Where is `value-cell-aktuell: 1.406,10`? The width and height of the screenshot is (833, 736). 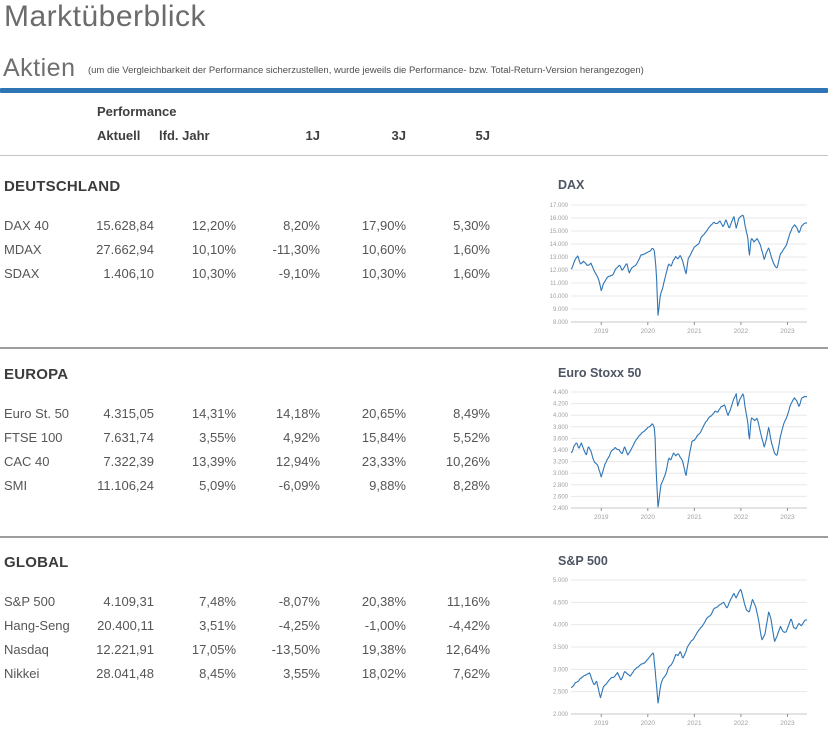 value-cell-aktuell: 1.406,10 is located at coordinates (128, 273).